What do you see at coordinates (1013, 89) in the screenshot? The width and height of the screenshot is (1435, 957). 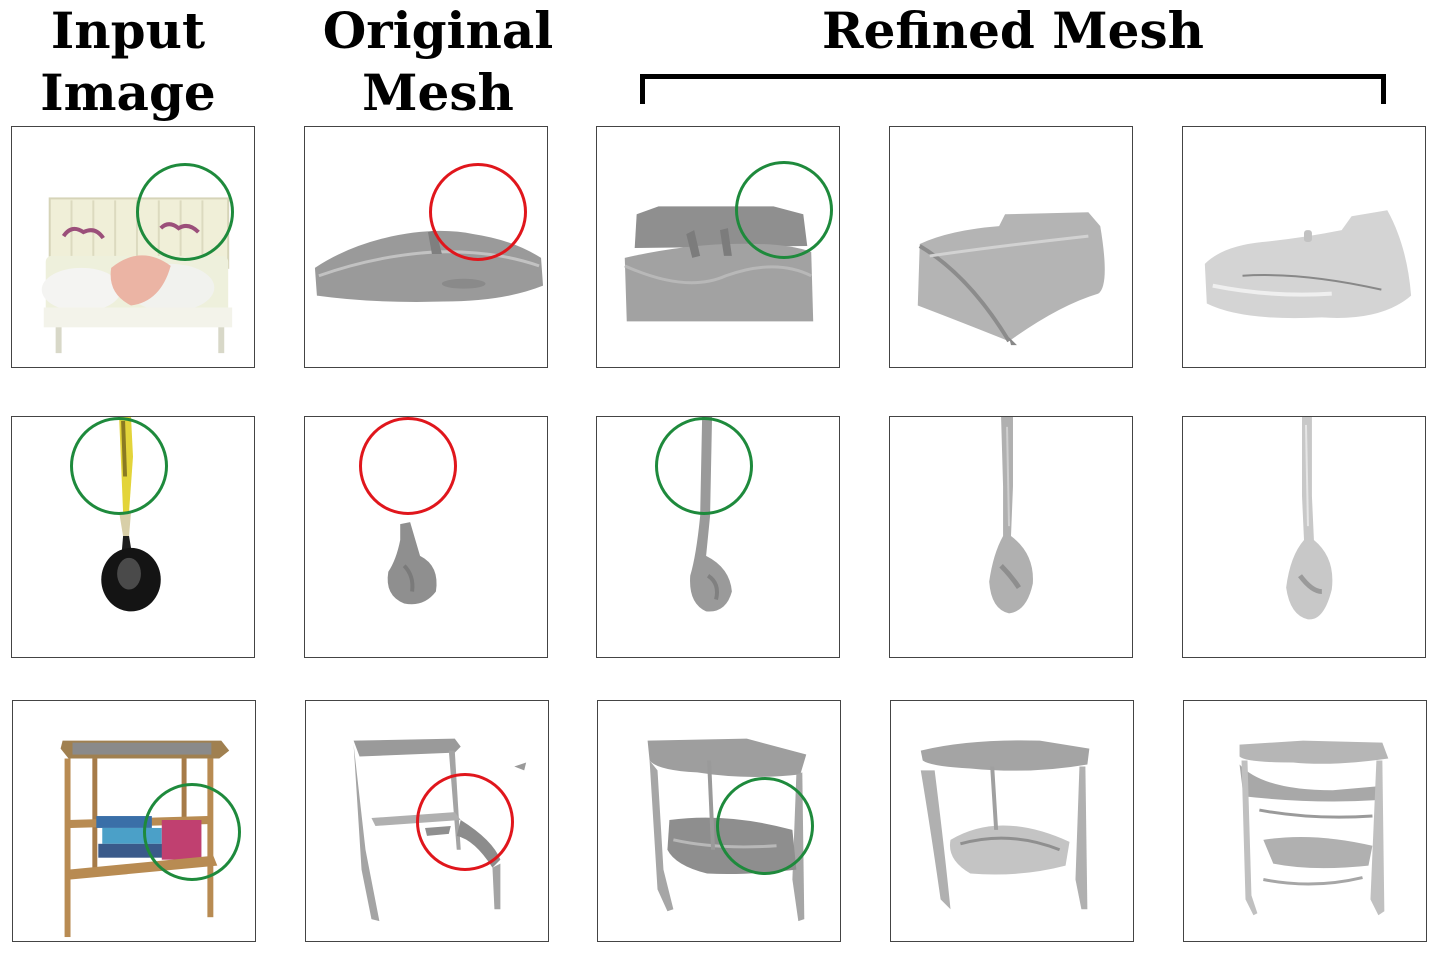 I see `refined-mesh-bracket` at bounding box center [1013, 89].